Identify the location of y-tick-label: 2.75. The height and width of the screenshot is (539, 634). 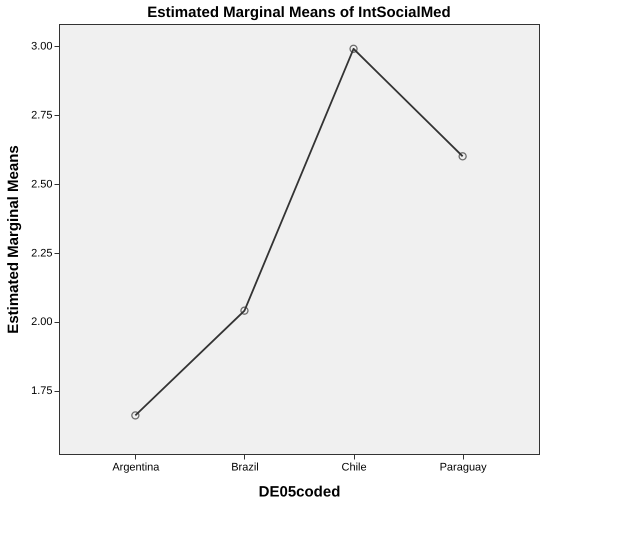
(41, 115).